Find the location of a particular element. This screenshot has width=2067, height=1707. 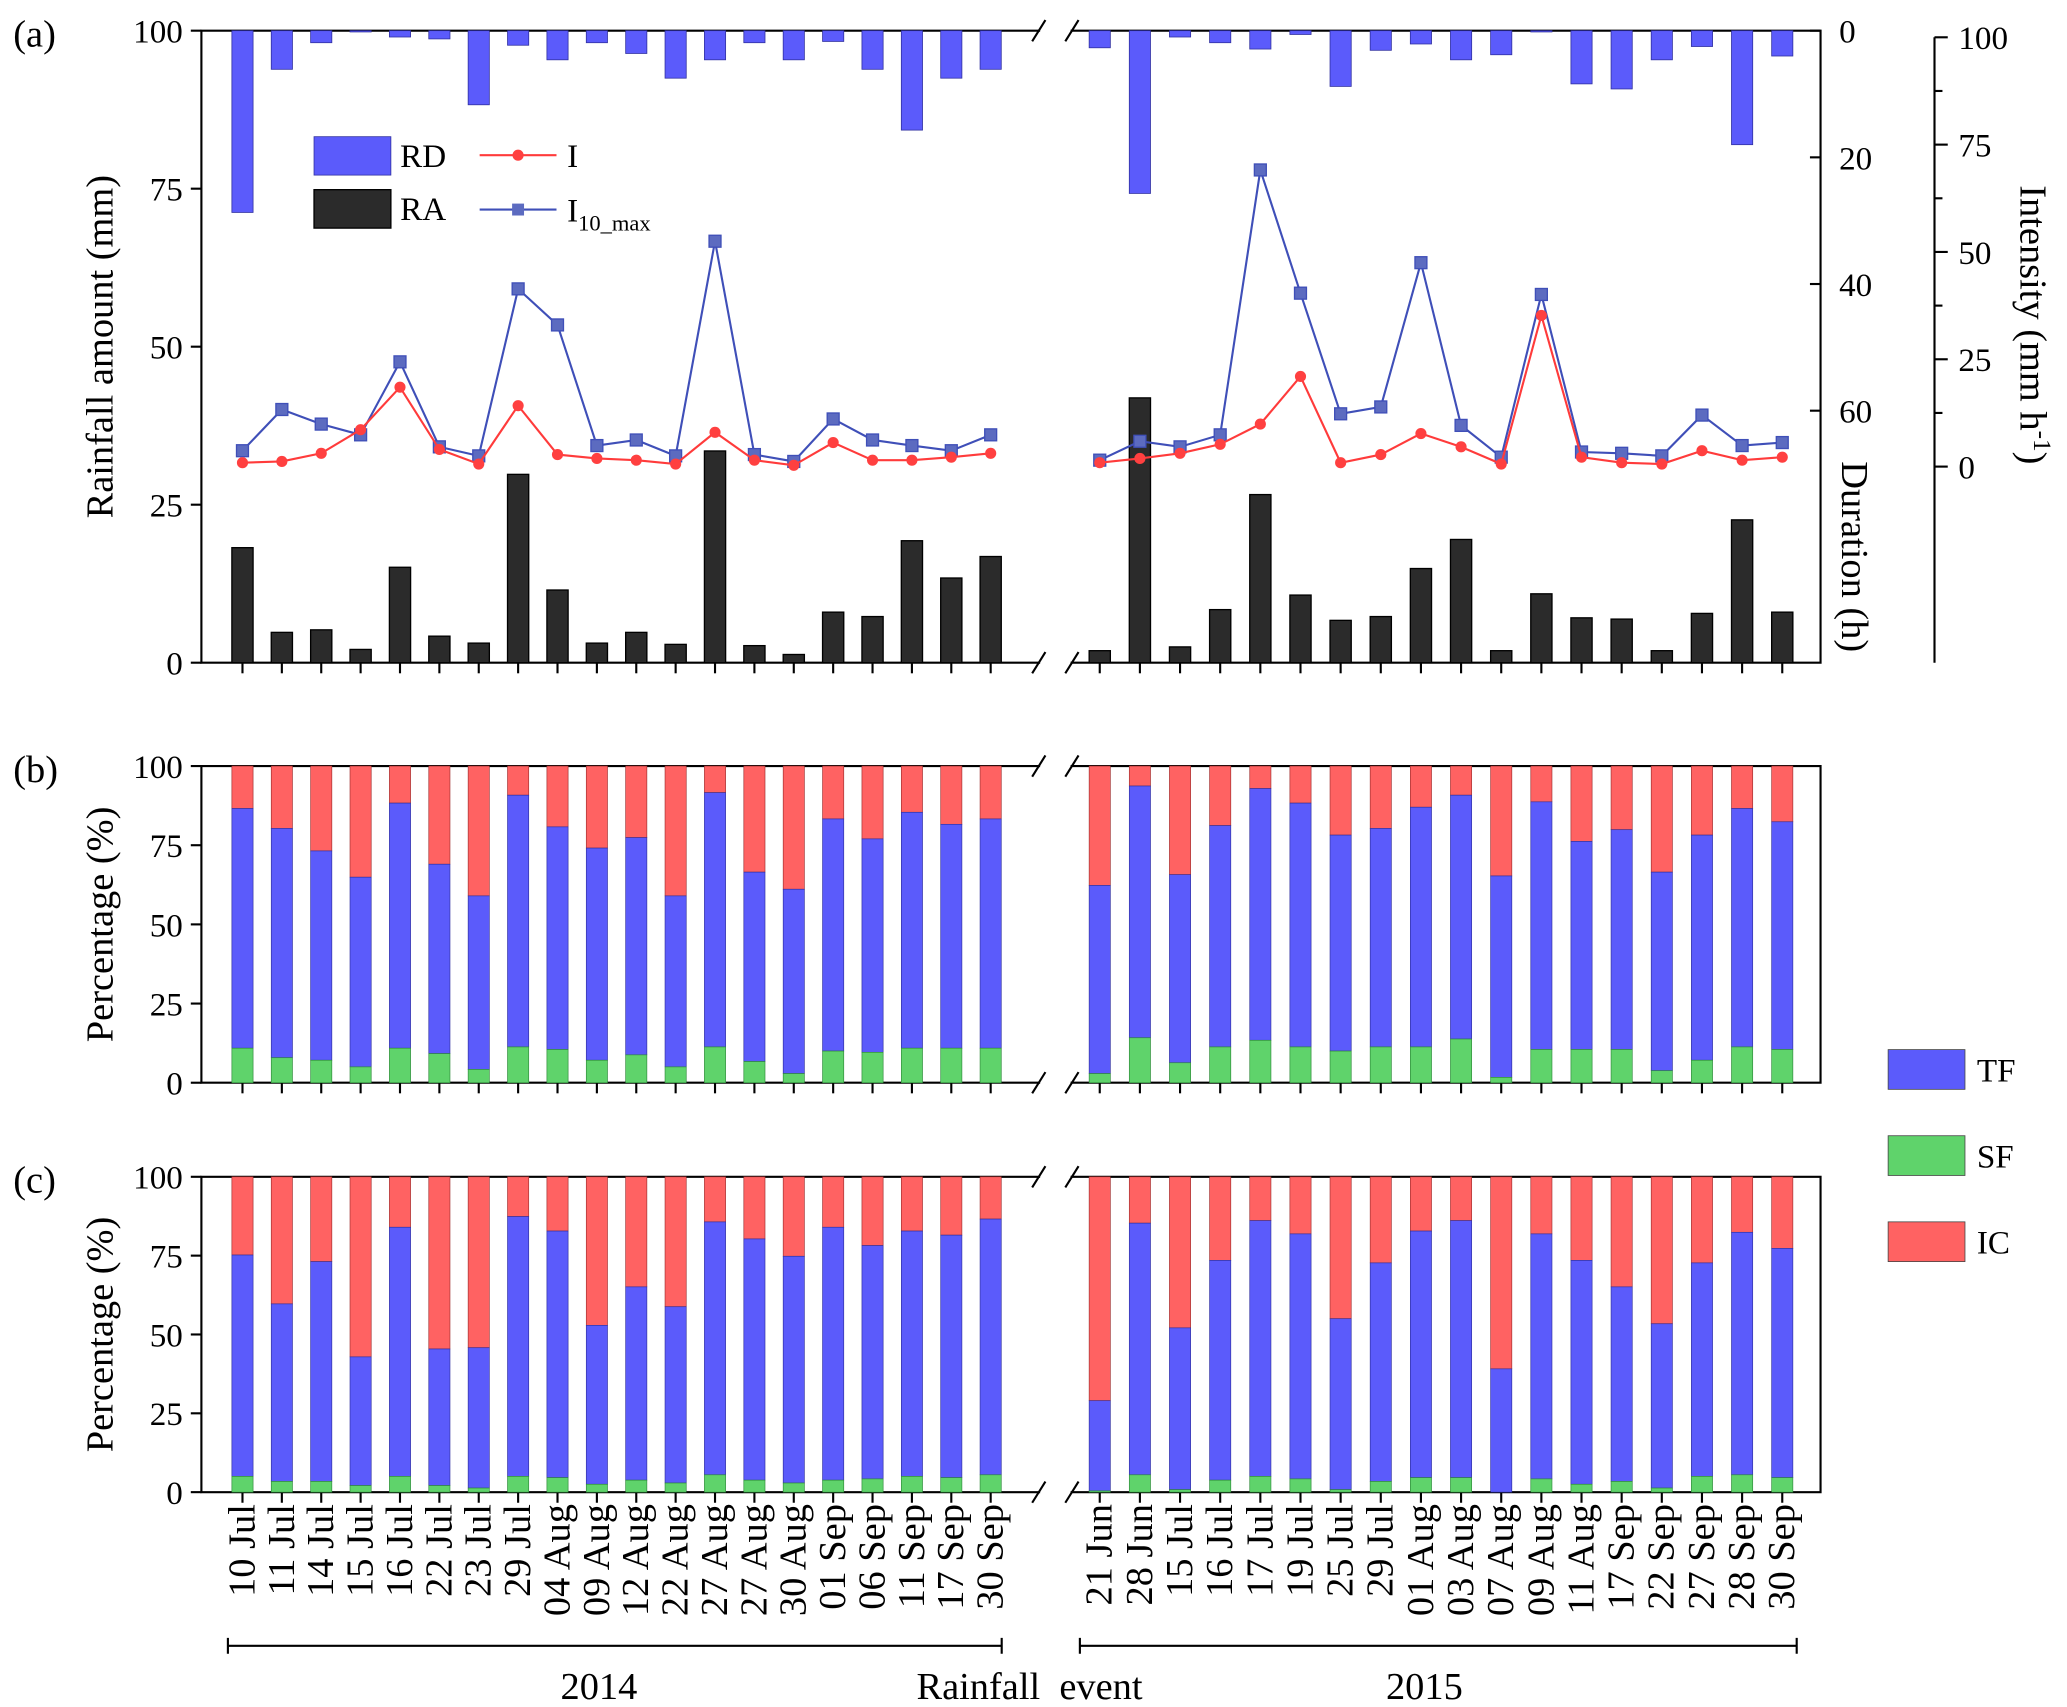

intensity-axis-label: Intensity (mm h-1) is located at coordinates (2033, 324).